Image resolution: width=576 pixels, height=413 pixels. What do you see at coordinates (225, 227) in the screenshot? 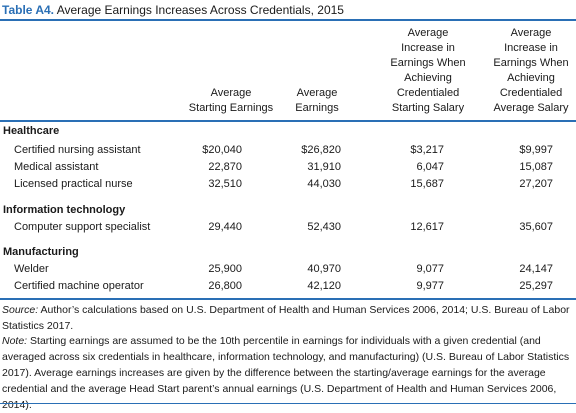
I see `cell-starting-earnings: 29,440` at bounding box center [225, 227].